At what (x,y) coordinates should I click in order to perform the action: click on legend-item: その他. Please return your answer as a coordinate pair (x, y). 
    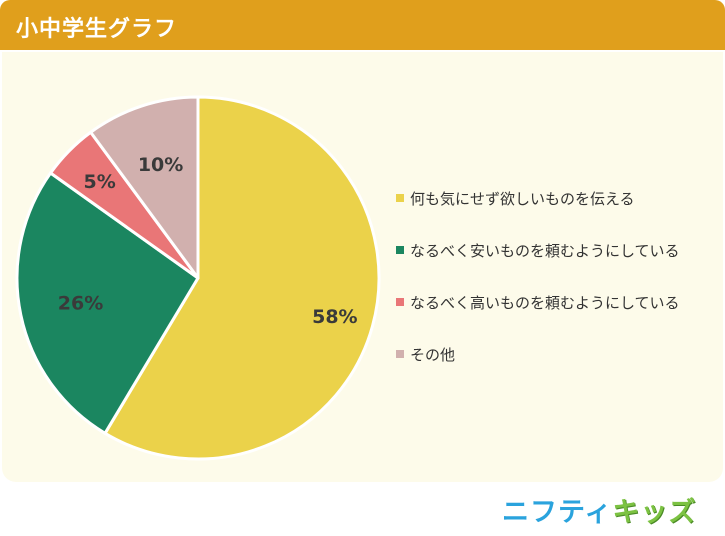
    Looking at the image, I should click on (556, 370).